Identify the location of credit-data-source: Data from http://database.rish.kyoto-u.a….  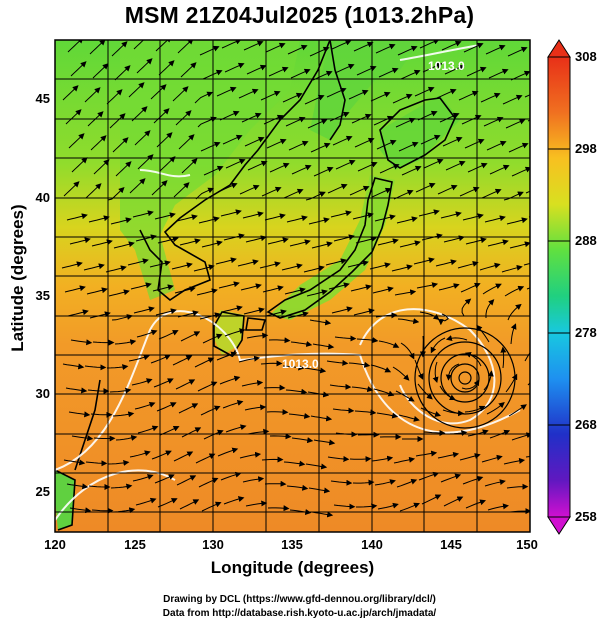
(299, 613).